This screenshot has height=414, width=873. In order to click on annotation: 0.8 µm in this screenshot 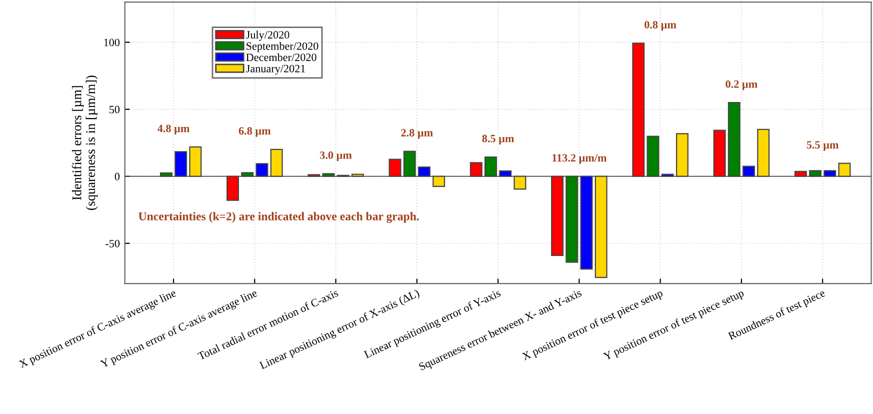, I will do `click(660, 25)`.